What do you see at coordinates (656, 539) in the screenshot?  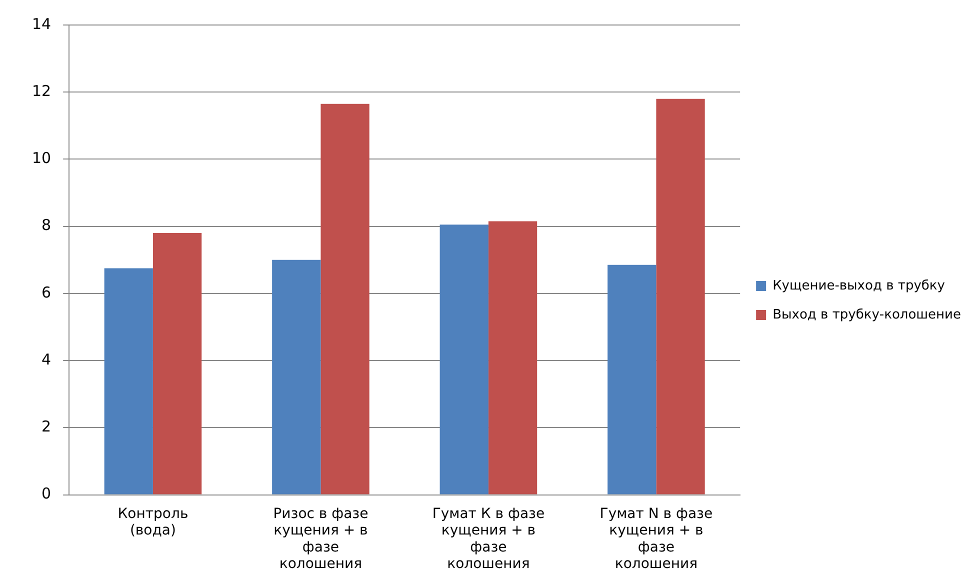 I see `x-tick-label: Гумат N в фазе кущения + в фазе колошения` at bounding box center [656, 539].